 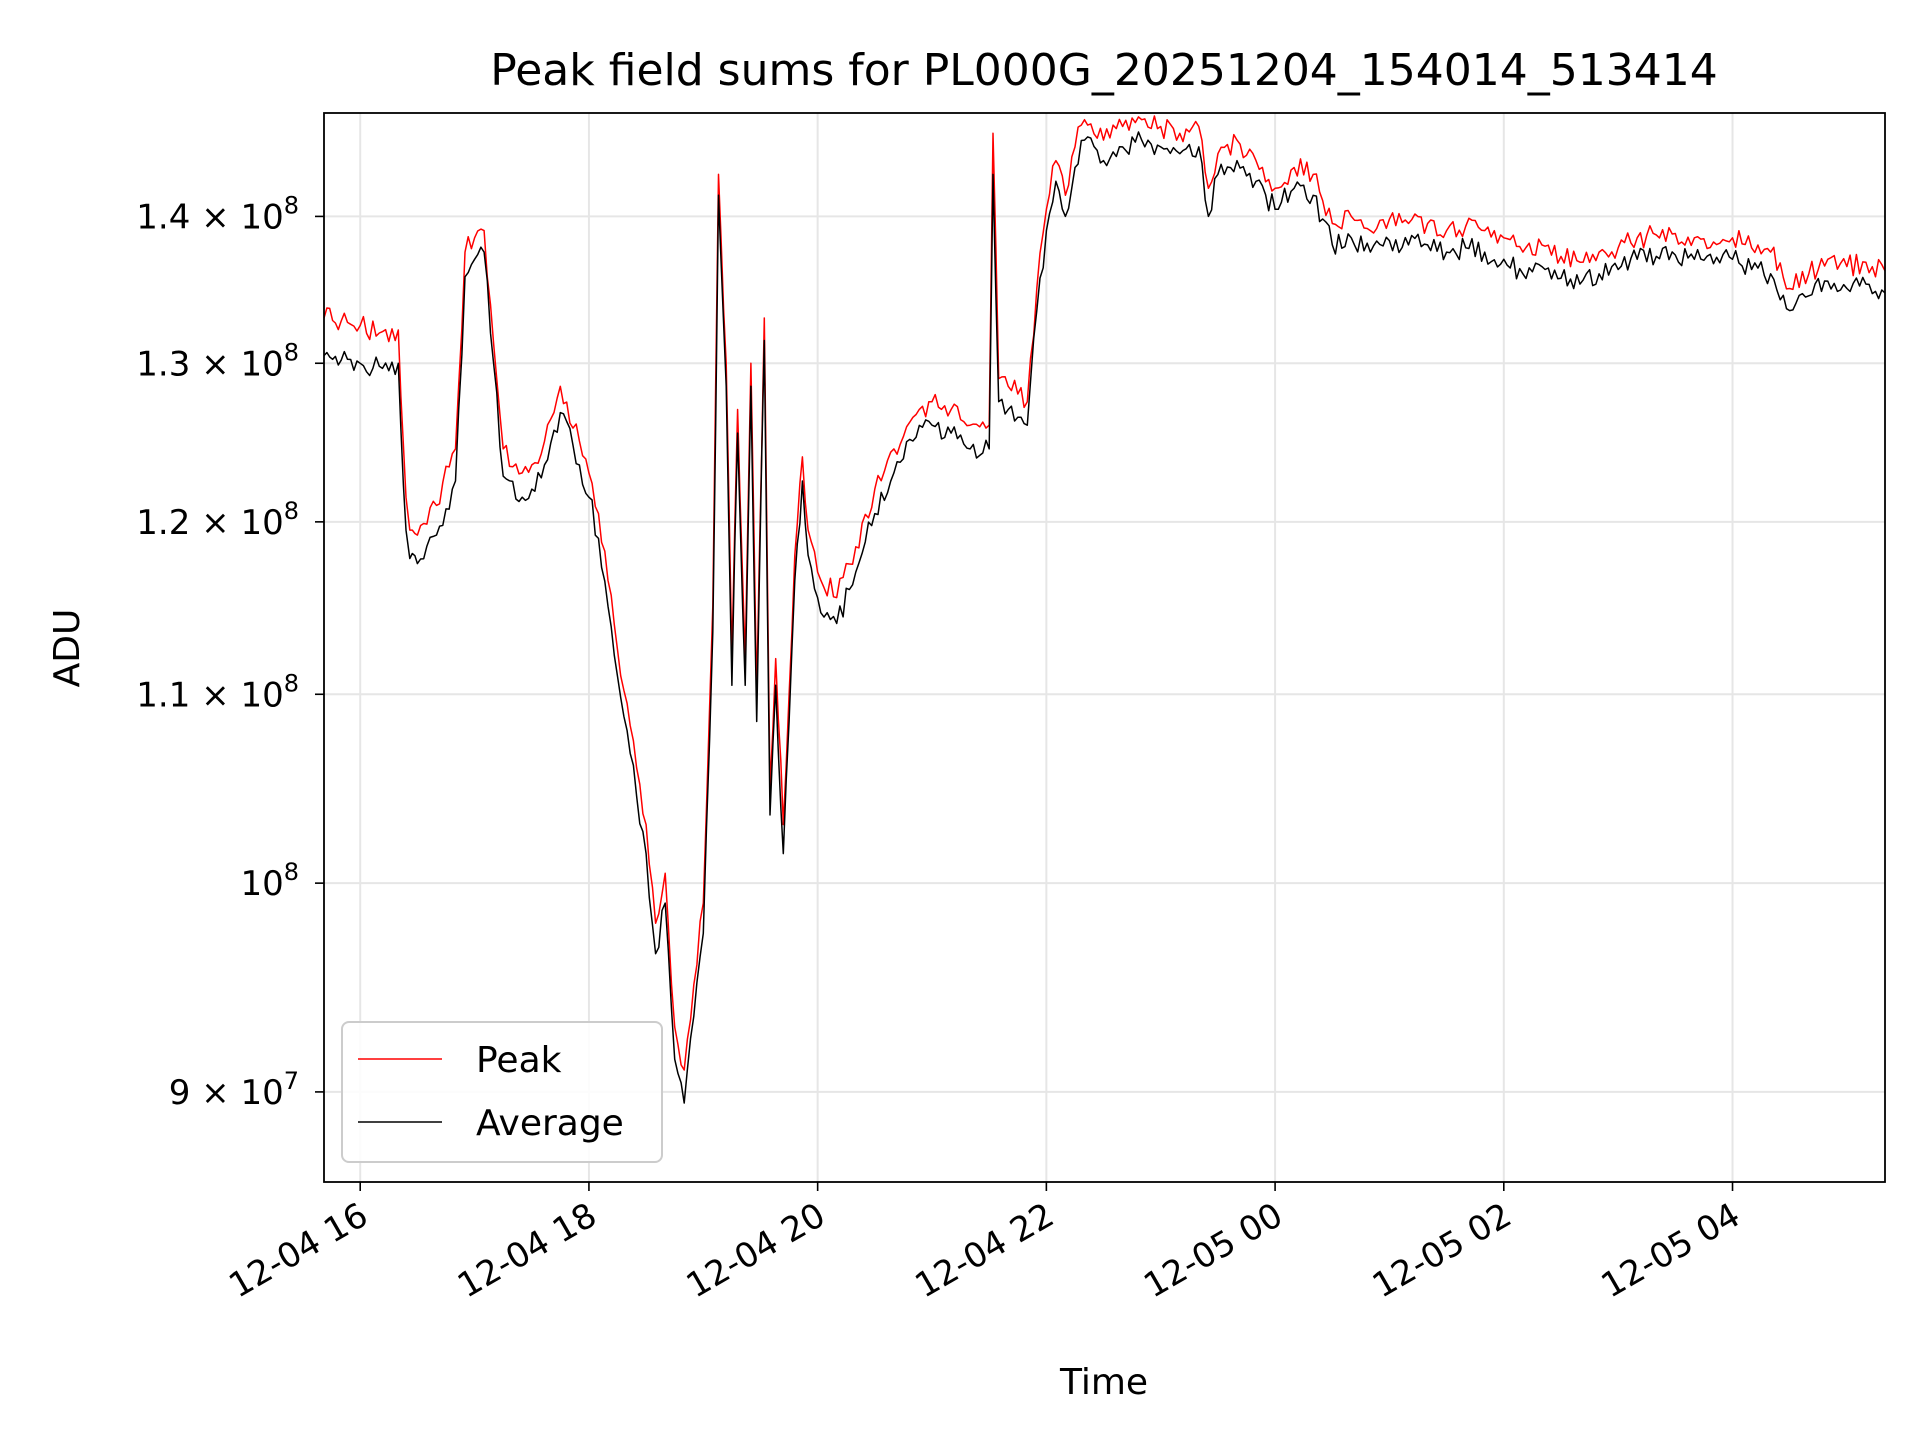 What do you see at coordinates (217, 520) in the screenshot?
I see `y-tick-label: 1.2 × 108` at bounding box center [217, 520].